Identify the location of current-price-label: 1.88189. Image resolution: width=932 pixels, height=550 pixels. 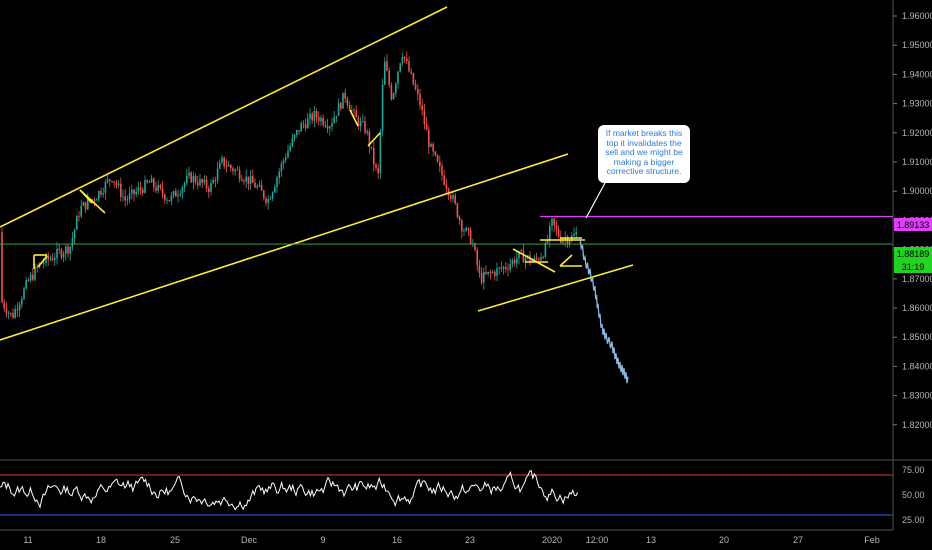
(913, 254).